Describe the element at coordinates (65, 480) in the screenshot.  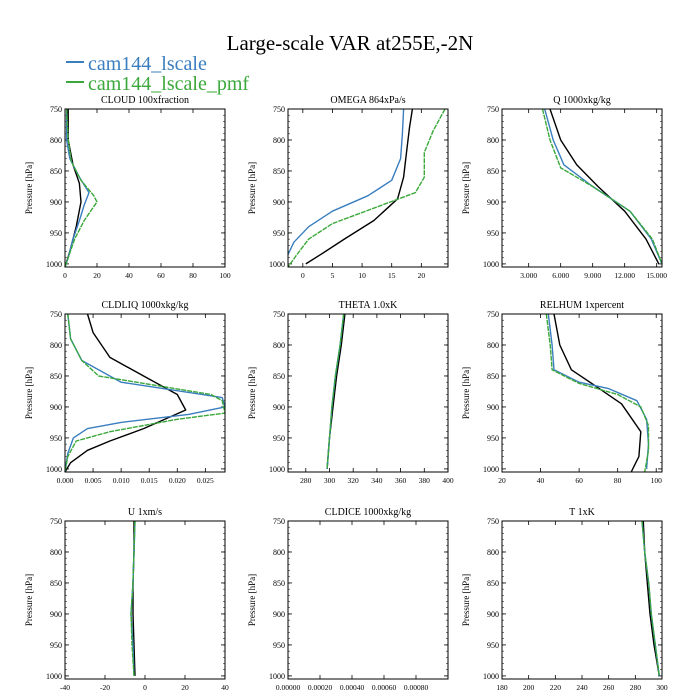
I see `x-tick-label: 0.000` at that location.